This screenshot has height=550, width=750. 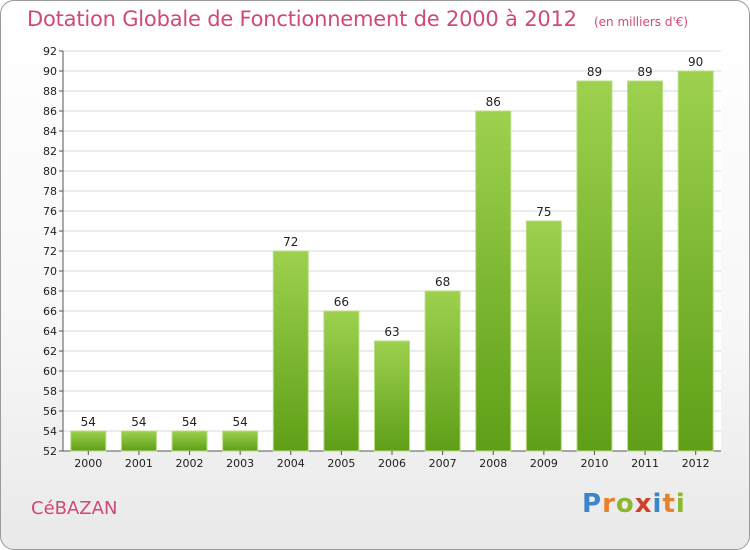 What do you see at coordinates (543, 212) in the screenshot?
I see `bar-value-label: 75` at bounding box center [543, 212].